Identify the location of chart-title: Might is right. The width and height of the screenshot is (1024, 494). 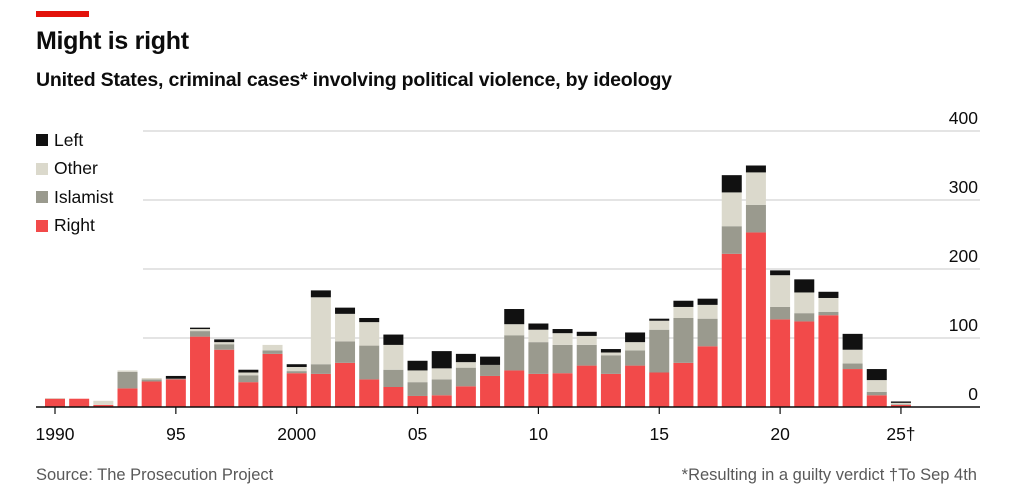
(112, 41).